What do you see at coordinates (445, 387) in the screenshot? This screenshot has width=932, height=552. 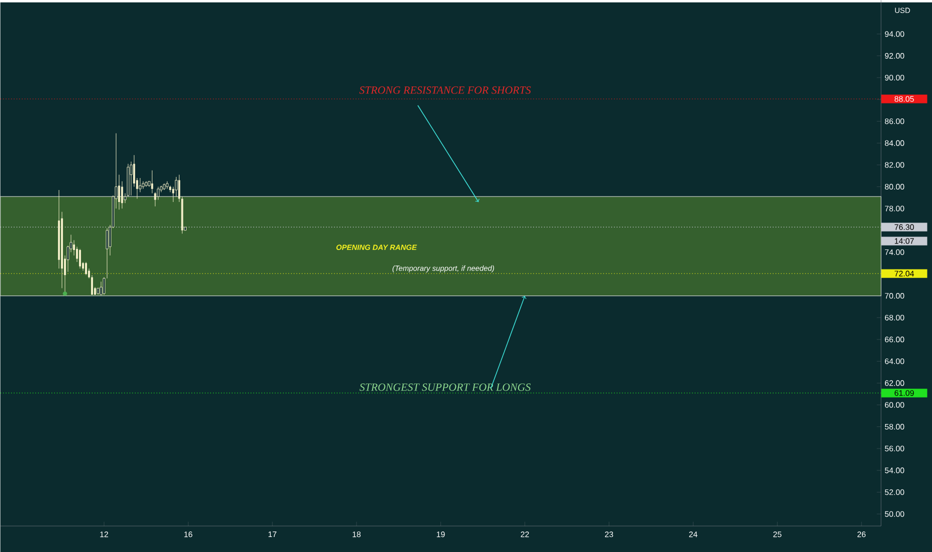 I see `annotation: STRONGEST SUPPORT FOR LONGS` at bounding box center [445, 387].